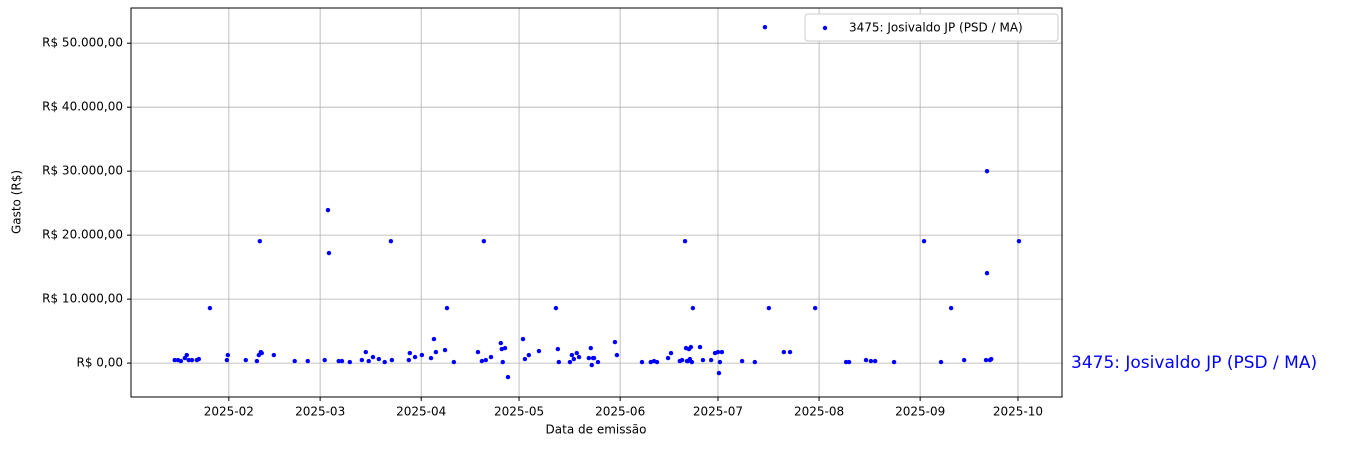 This screenshot has height=452, width=1362. What do you see at coordinates (920, 412) in the screenshot?
I see `x-tick-label: 2025-09` at bounding box center [920, 412].